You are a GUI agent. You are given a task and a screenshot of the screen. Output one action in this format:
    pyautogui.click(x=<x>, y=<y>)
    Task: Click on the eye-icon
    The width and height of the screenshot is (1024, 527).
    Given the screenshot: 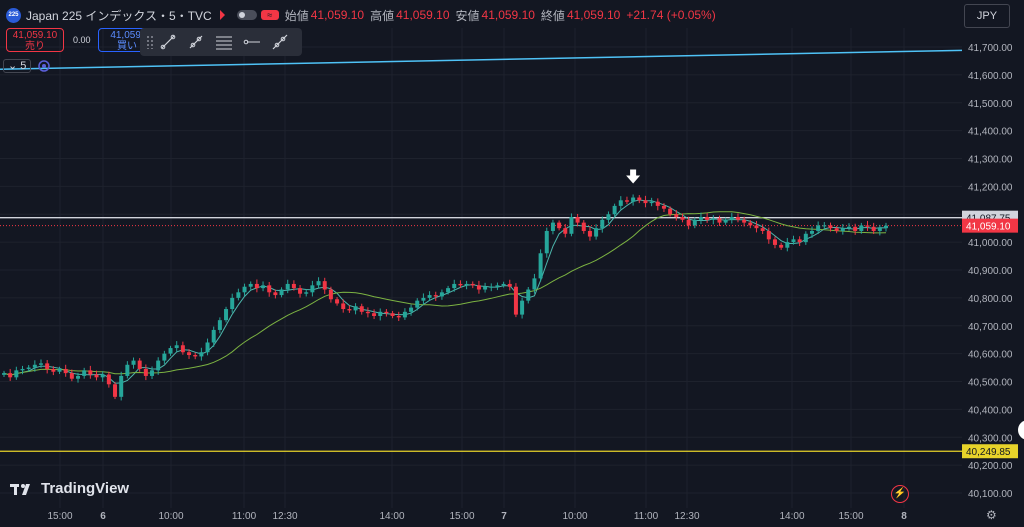 What is the action you would take?
    pyautogui.click(x=44, y=66)
    